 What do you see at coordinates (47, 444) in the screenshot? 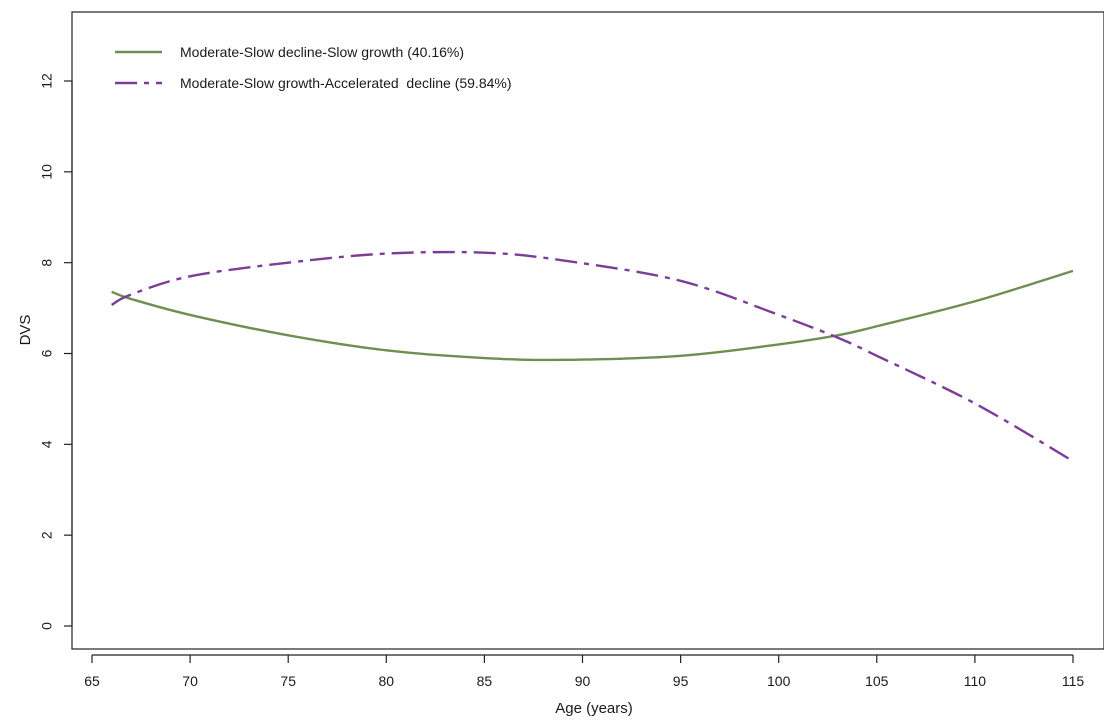
I see `y-tick-label: 4` at bounding box center [47, 444].